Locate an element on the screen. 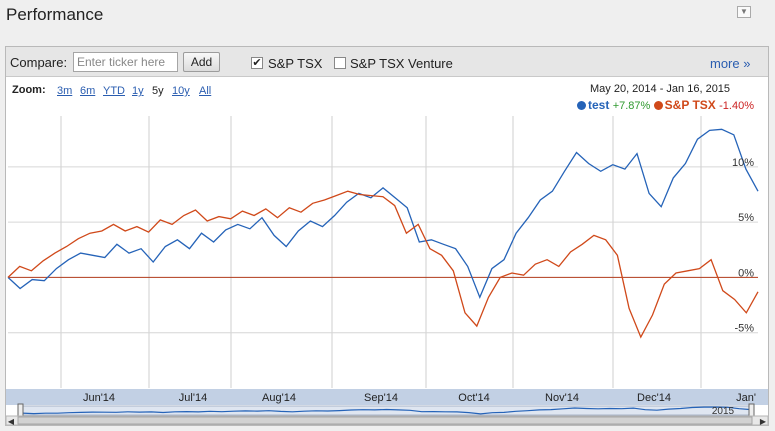 This screenshot has height=431, width=775. navigator-right-handle is located at coordinates (751, 410).